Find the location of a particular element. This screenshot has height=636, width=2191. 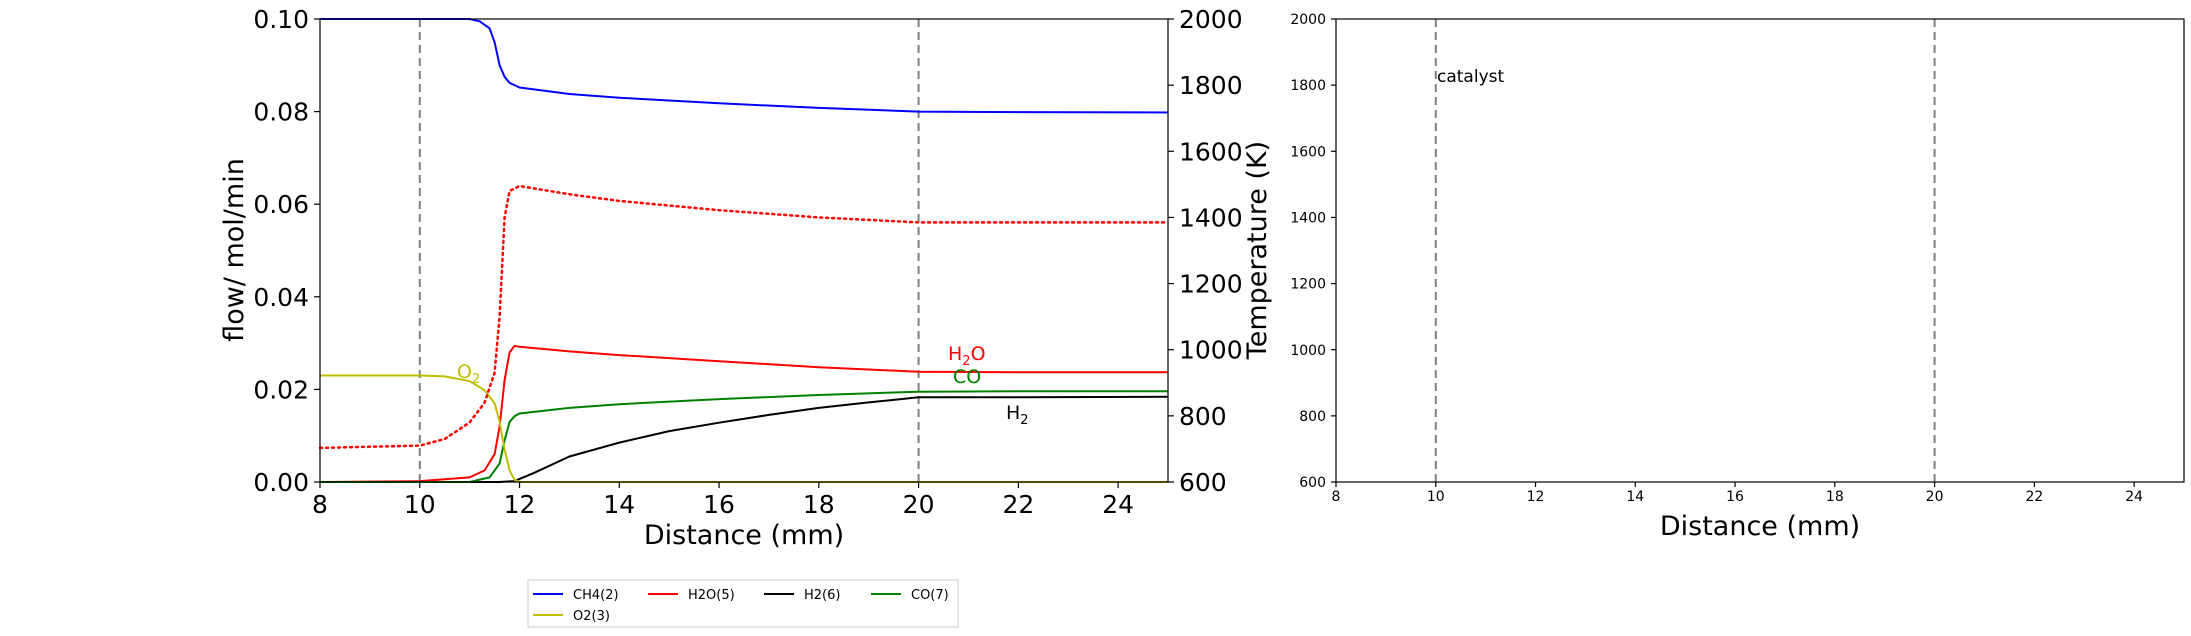

left-y-ticks: 0.00 0.02 0.04 0.06 0.08 0.10 is located at coordinates (286, 251).